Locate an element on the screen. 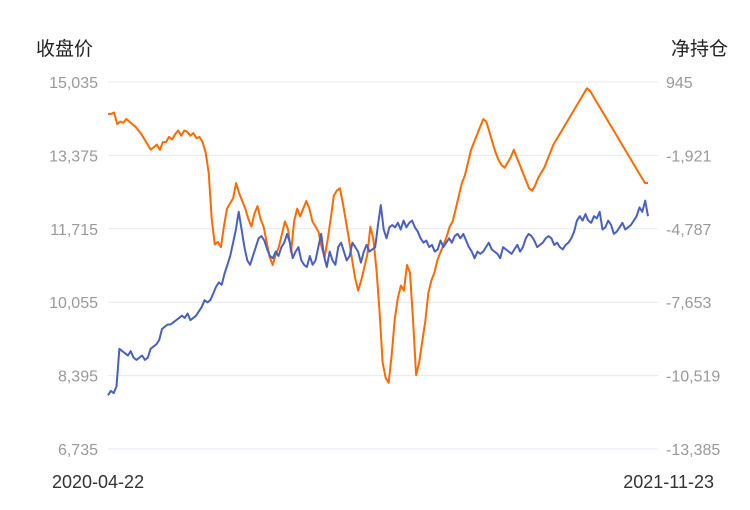  right-tick-label: -1,921 is located at coordinates (688, 156).